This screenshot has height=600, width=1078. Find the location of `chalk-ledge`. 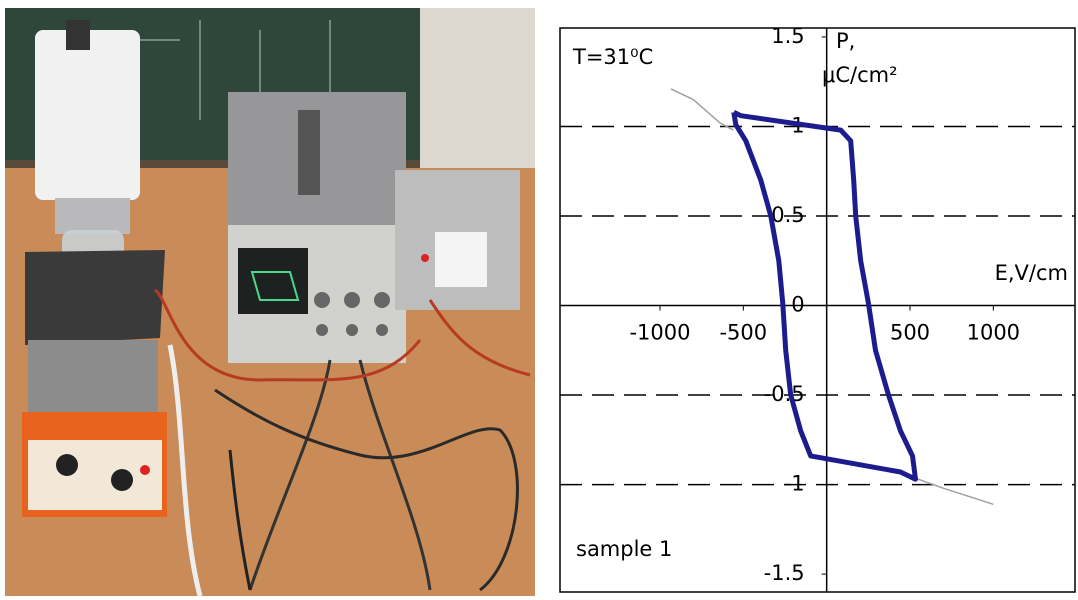

chalk-ledge is located at coordinates (212, 164).